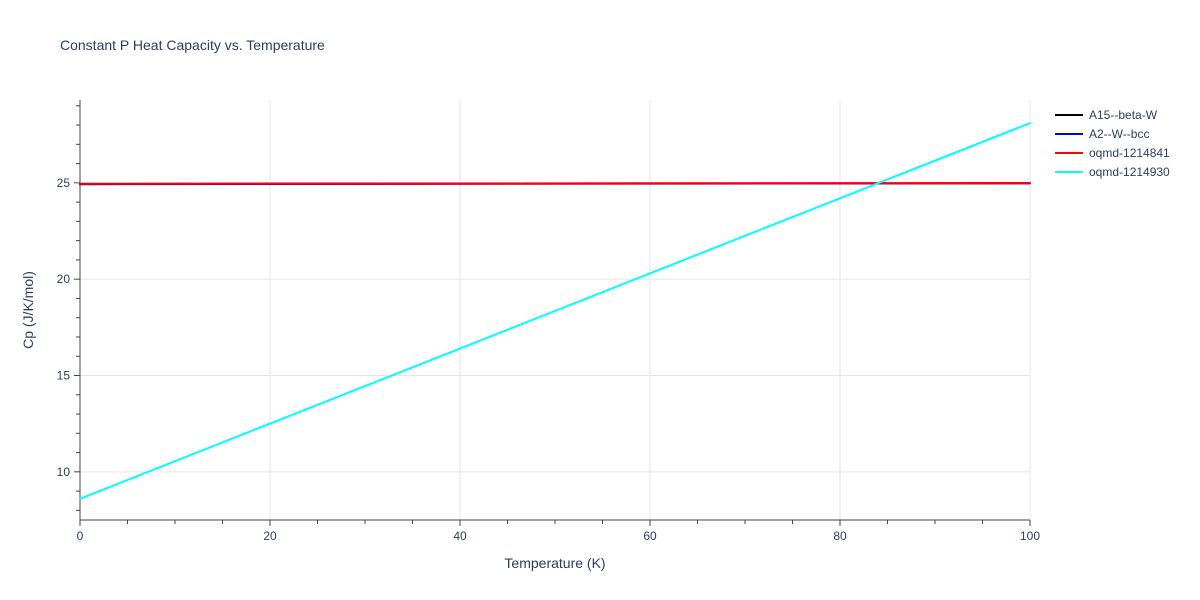 Image resolution: width=1200 pixels, height=600 pixels. Describe the element at coordinates (64, 279) in the screenshot. I see `y-tick-label: 20` at that location.